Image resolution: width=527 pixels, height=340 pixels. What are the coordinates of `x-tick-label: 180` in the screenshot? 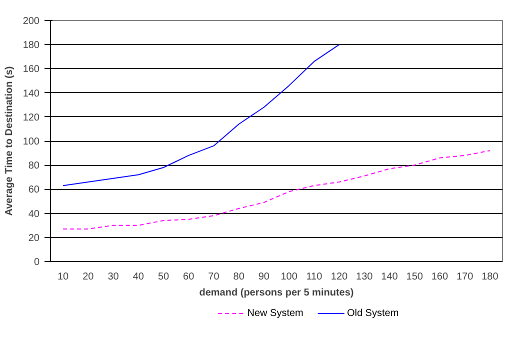 It's located at (490, 277).